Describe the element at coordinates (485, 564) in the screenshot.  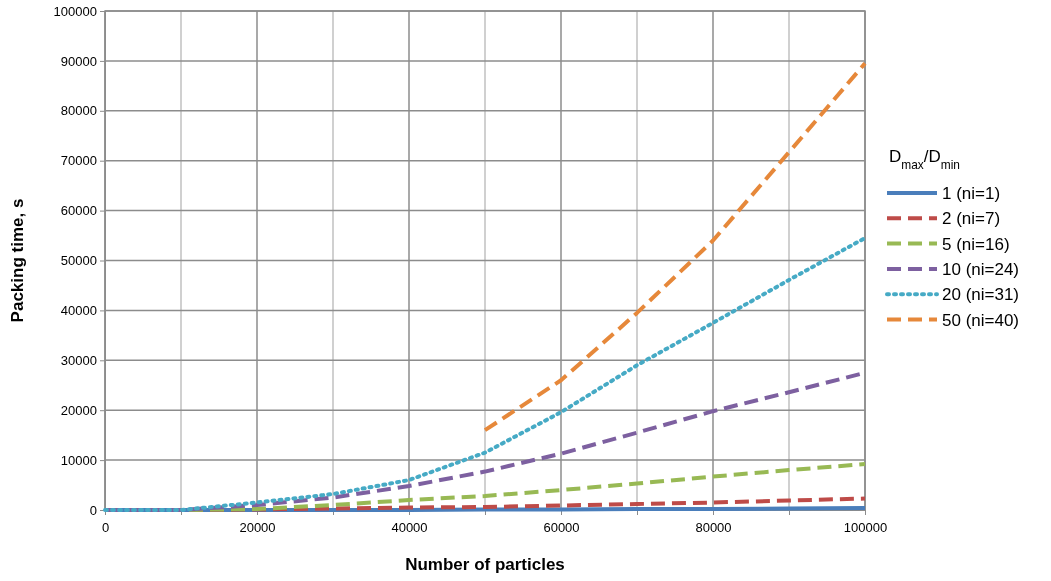
I see `x-axis-title: Number of particles` at that location.